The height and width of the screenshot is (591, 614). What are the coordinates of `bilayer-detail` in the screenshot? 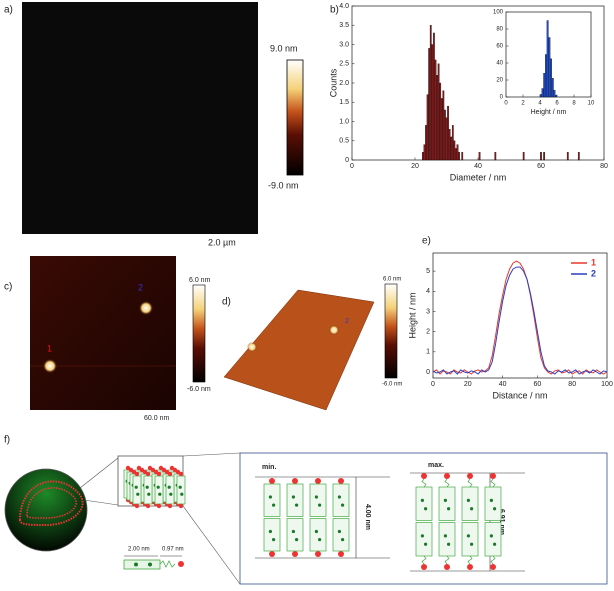 It's located at (382, 521).